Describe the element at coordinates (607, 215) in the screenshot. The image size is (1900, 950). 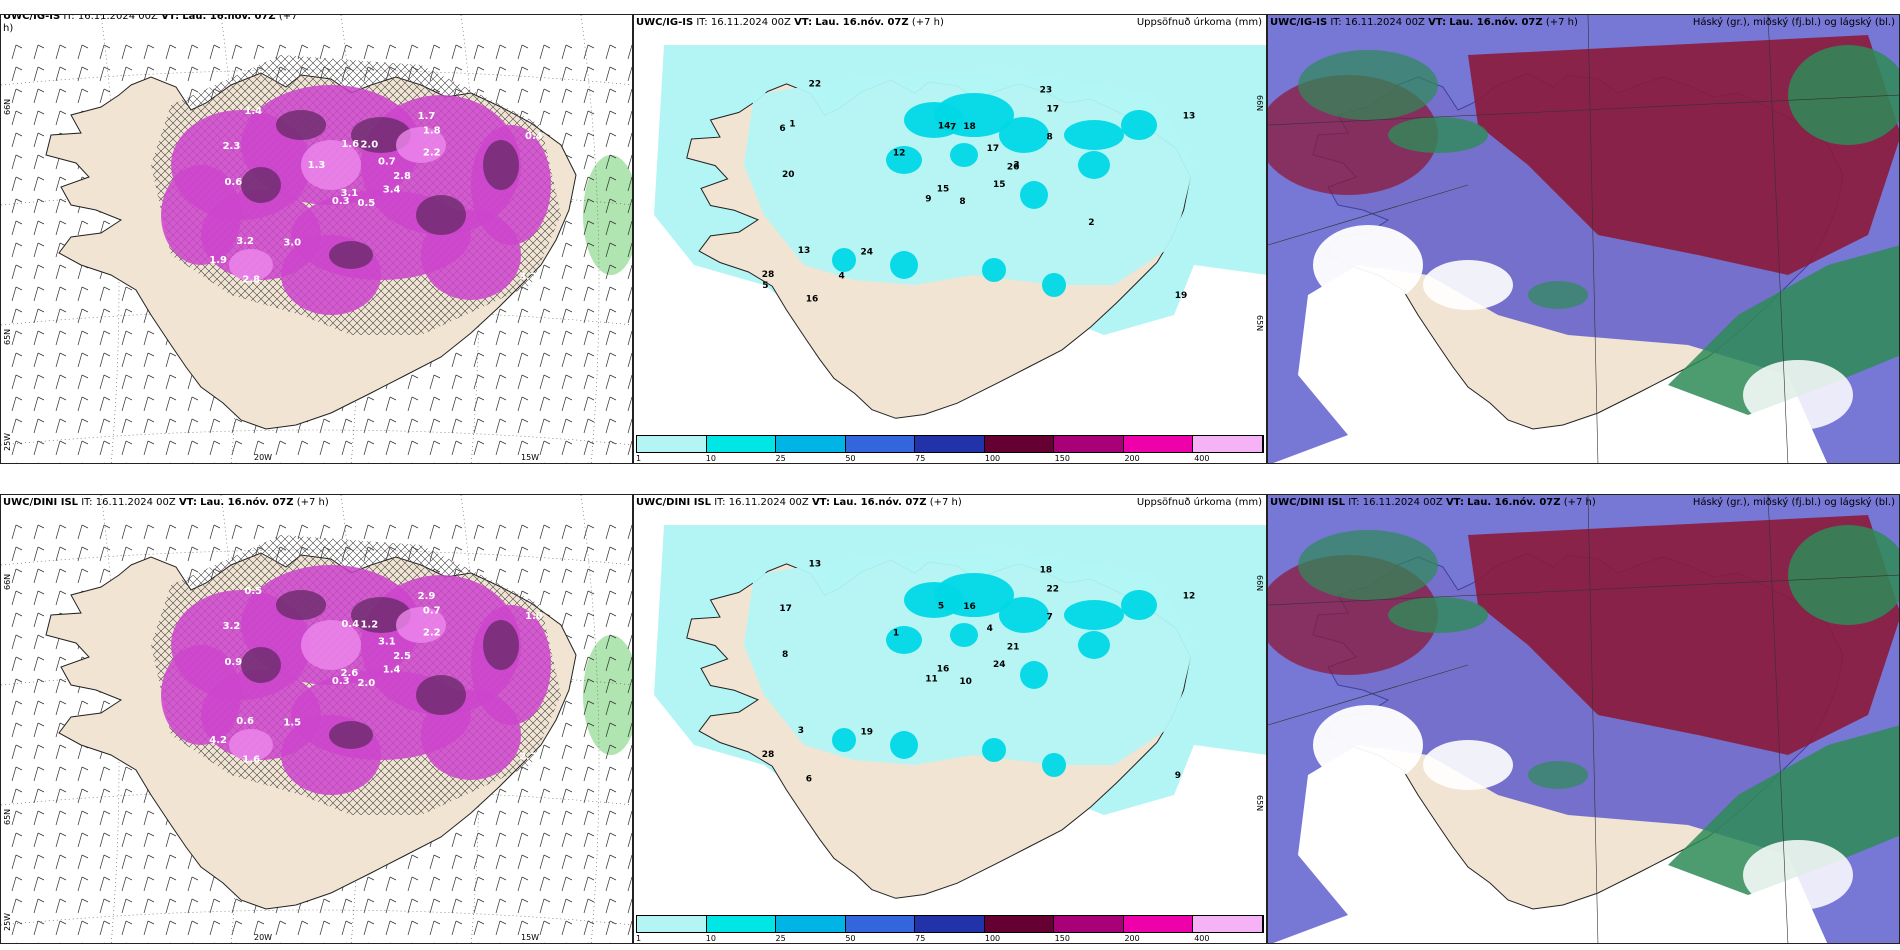
I see `wind-sea-patch` at that location.